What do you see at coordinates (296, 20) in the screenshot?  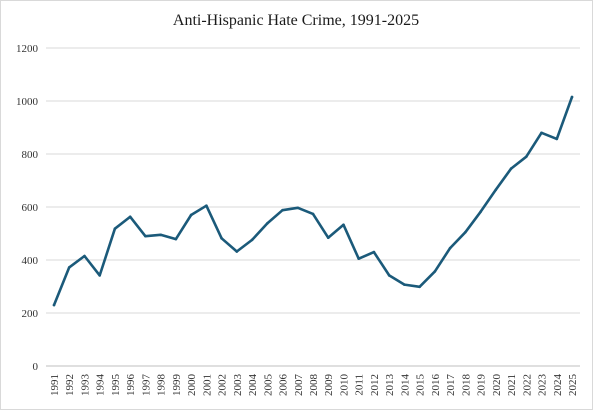 I see `chart-title: Anti-Hispanic Hate Crime, 1991-2025` at bounding box center [296, 20].